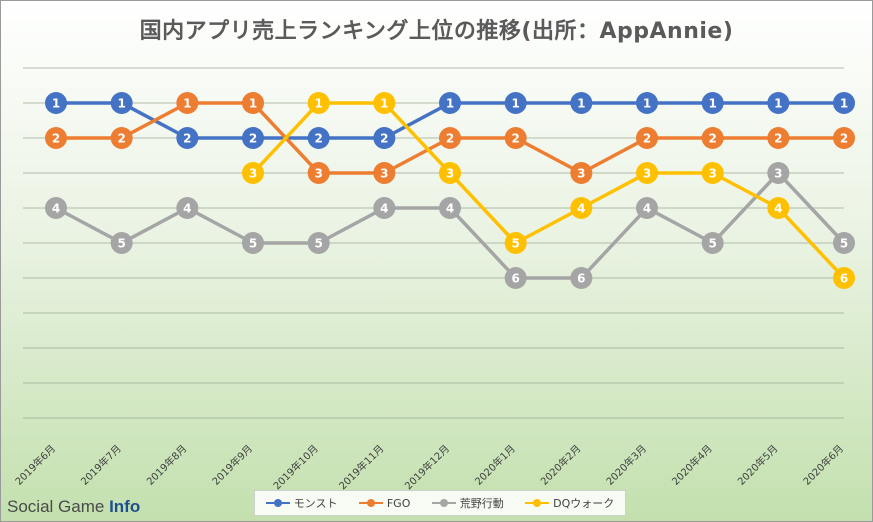 Image resolution: width=873 pixels, height=522 pixels. What do you see at coordinates (692, 465) in the screenshot?
I see `x-tick-label: 2020年4月` at bounding box center [692, 465].